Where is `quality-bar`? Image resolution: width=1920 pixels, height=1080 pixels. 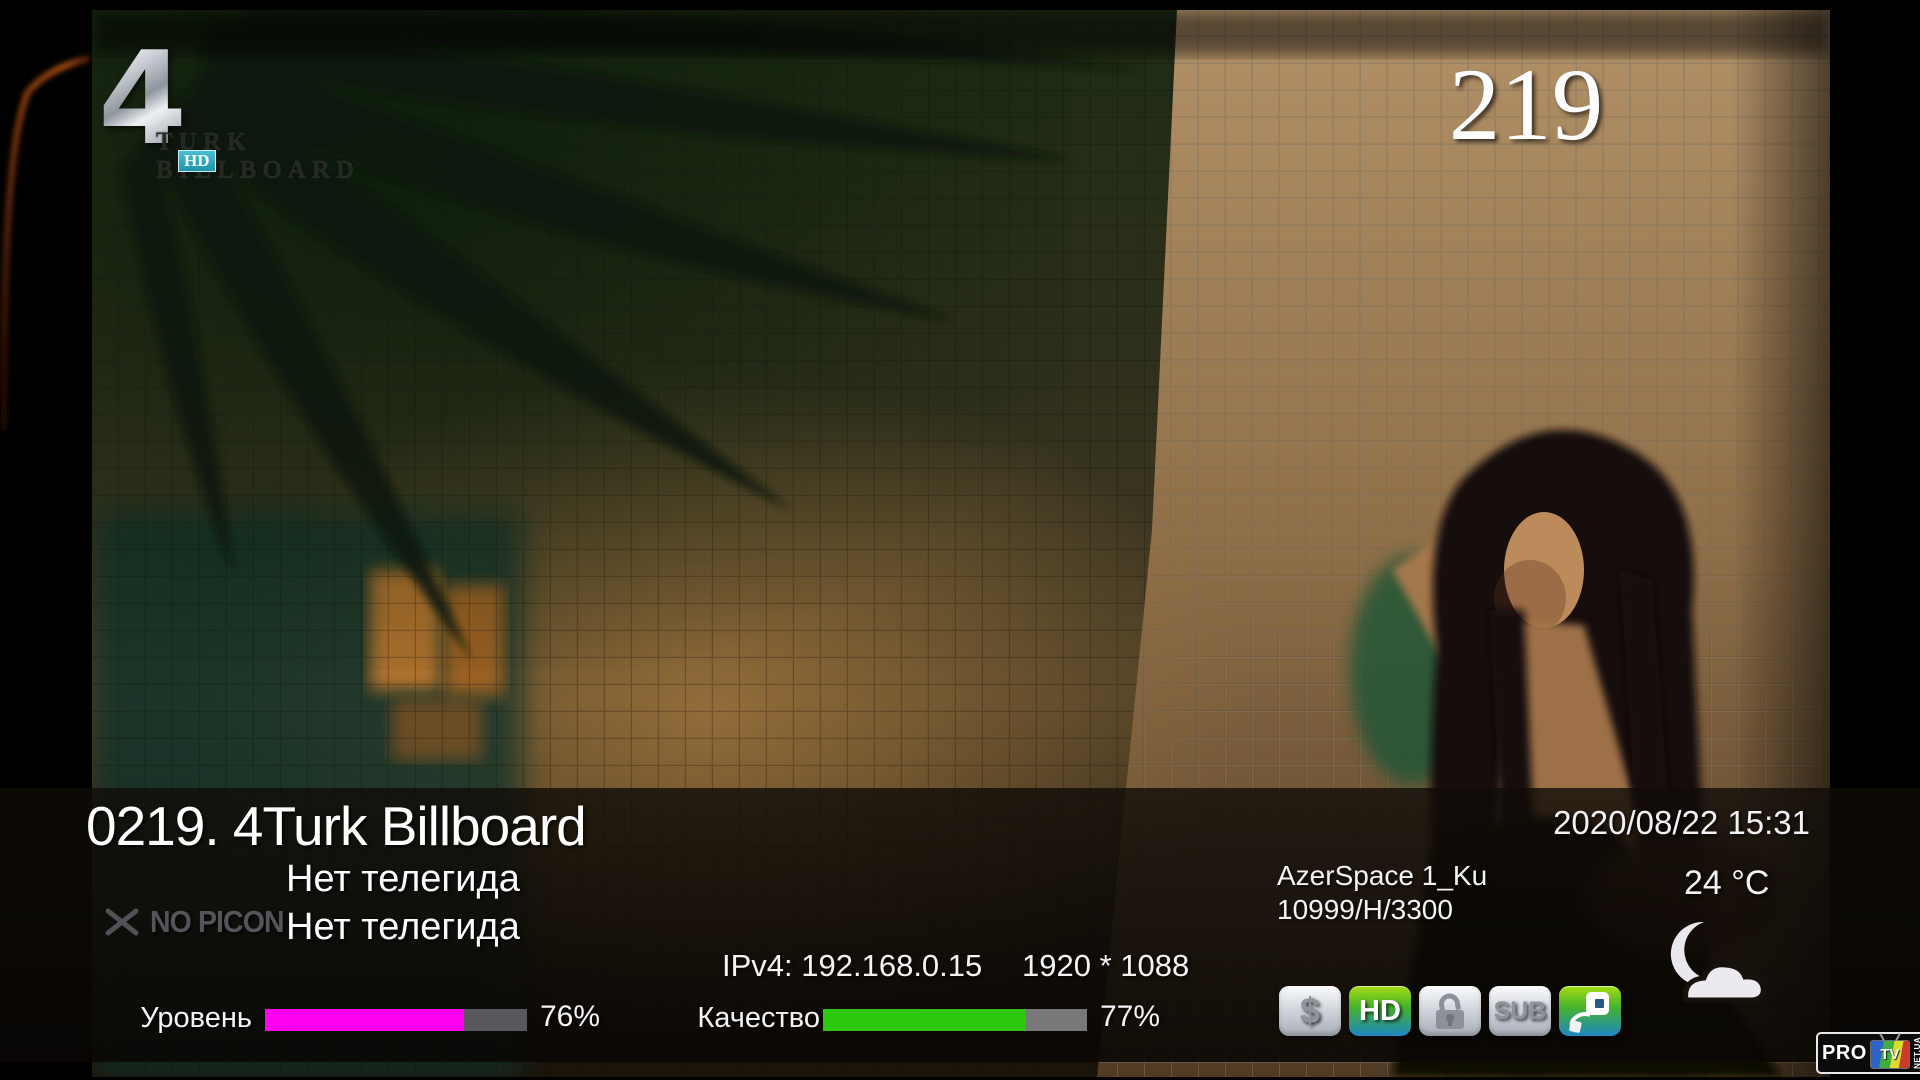
quality-bar is located at coordinates (955, 1020).